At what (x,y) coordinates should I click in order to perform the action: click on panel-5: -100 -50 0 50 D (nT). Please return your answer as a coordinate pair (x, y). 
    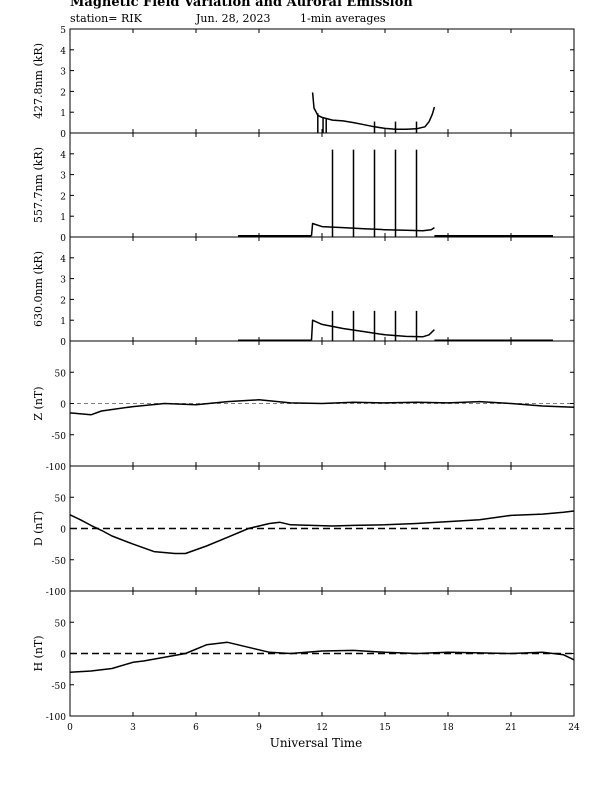
    Looking at the image, I should click on (303, 531).